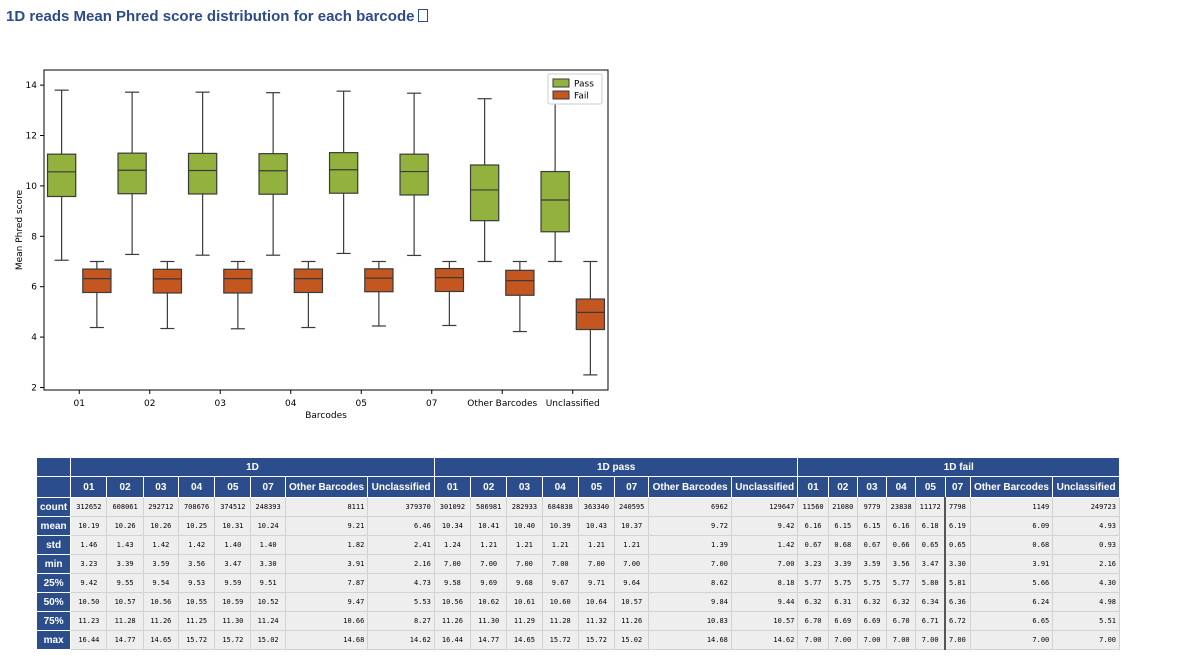 Image resolution: width=1200 pixels, height=668 pixels. What do you see at coordinates (452, 545) in the screenshot?
I see `table-cell: 1.24` at bounding box center [452, 545].